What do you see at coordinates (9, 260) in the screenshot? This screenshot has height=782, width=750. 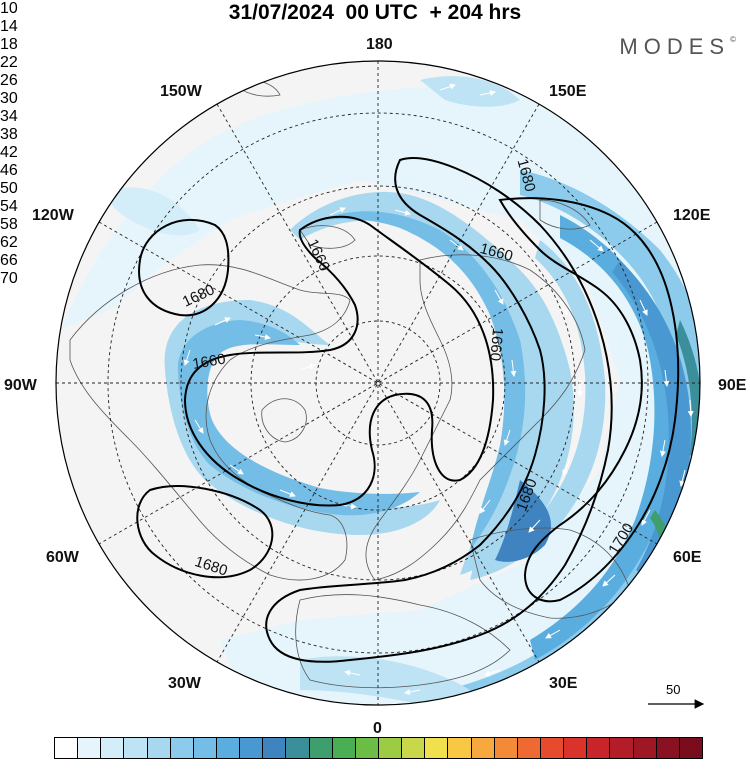 I see `legend-tick-label: 66` at bounding box center [9, 260].